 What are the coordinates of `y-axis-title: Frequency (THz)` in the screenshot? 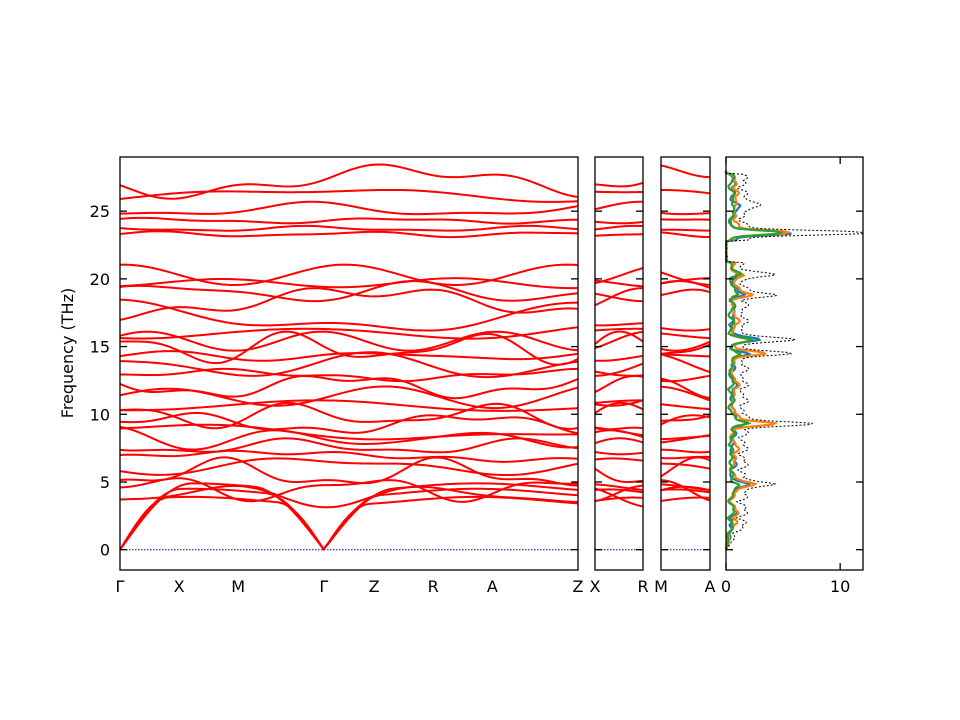 It's located at (67, 353).